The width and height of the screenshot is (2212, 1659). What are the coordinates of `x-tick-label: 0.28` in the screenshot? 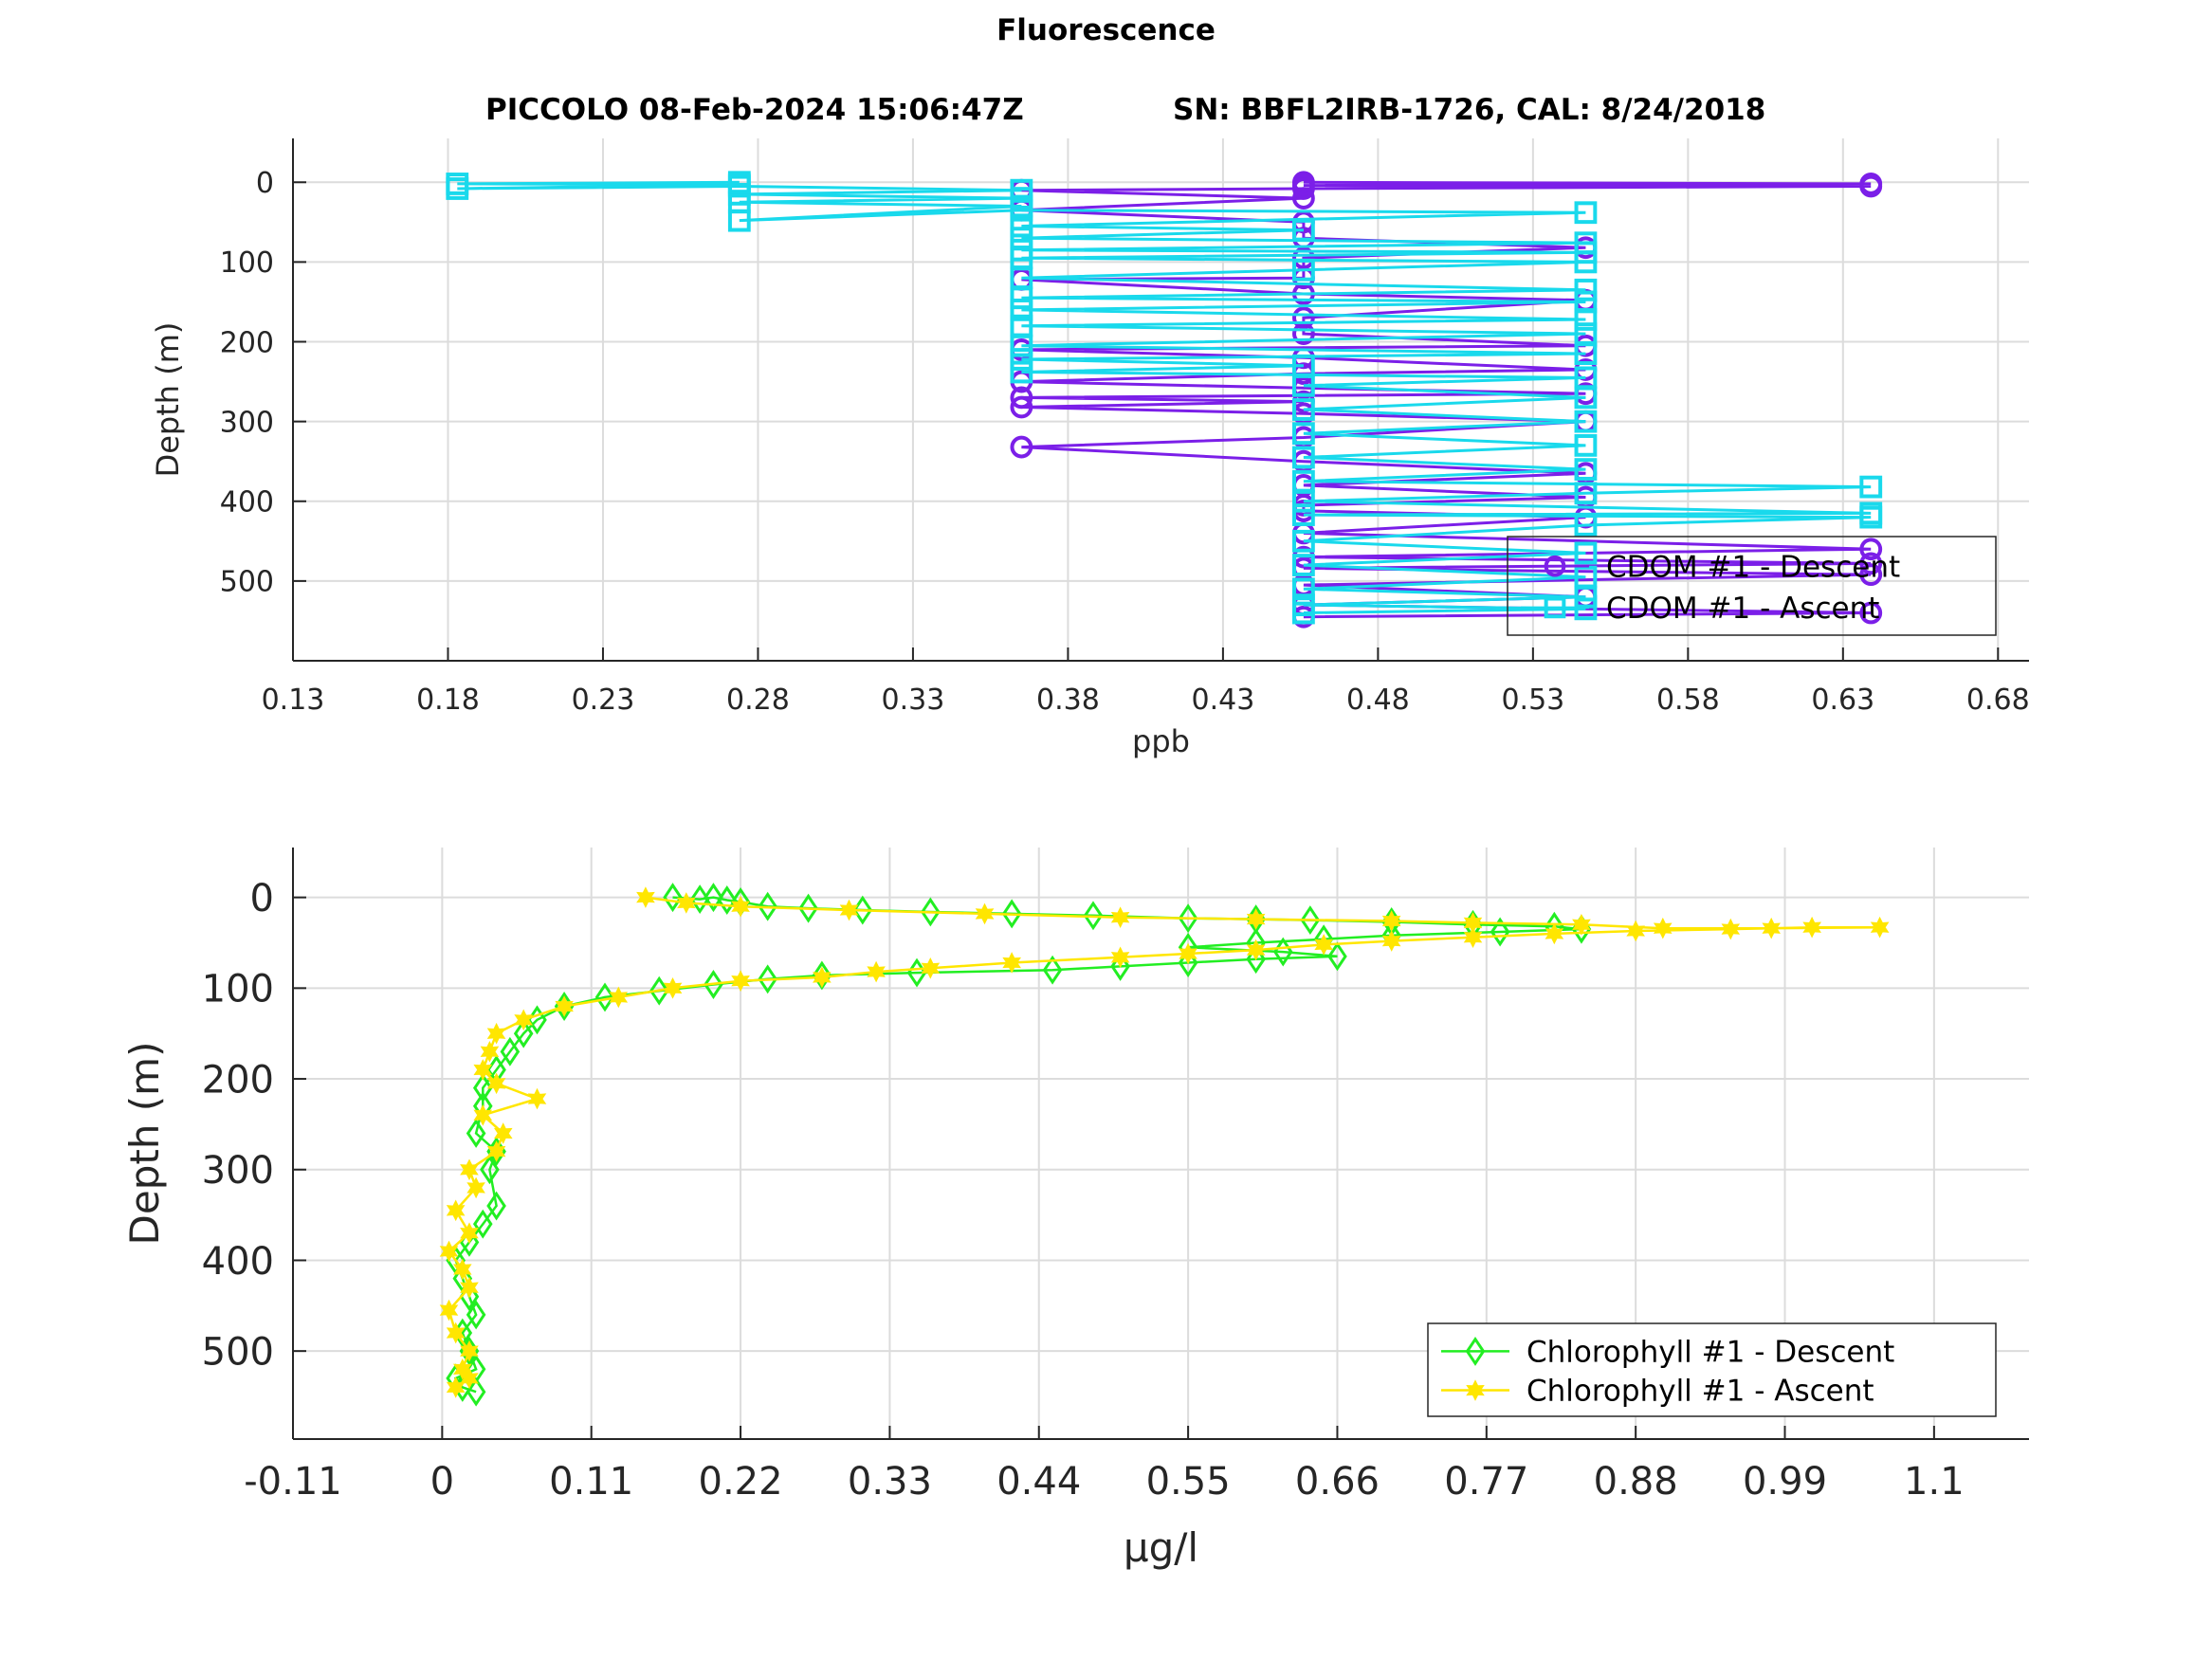 It's located at (758, 700).